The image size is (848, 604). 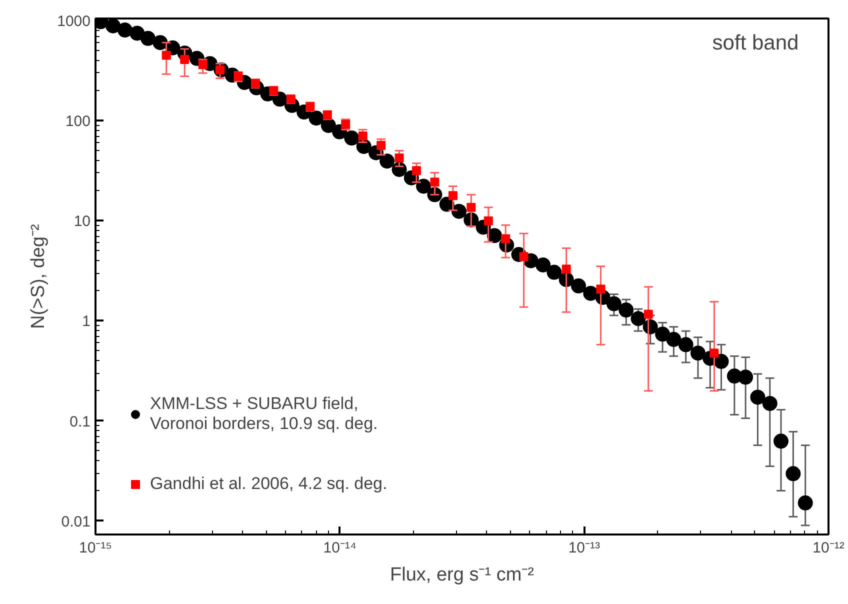 What do you see at coordinates (828, 548) in the screenshot?
I see `x-tick-label: 10⁻¹²` at bounding box center [828, 548].